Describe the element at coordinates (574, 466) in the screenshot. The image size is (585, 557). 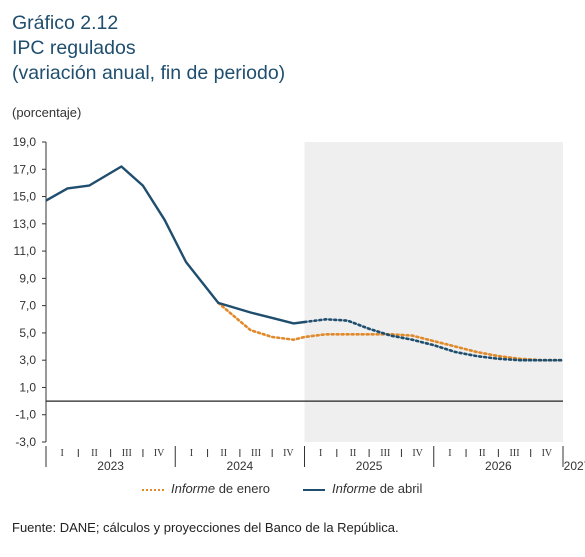
I see `year-label: 2027` at that location.